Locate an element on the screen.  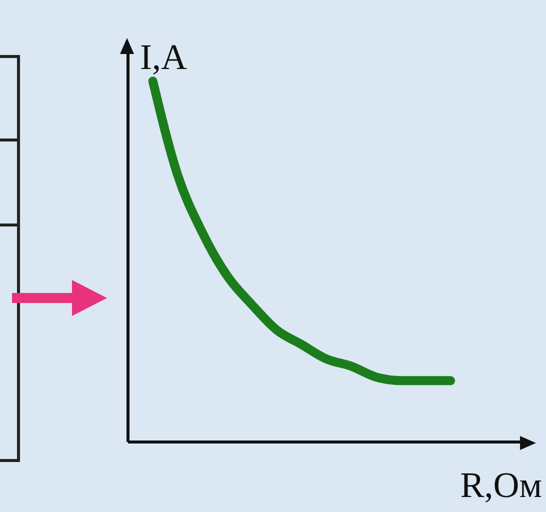
x-axis-title: R,Ом is located at coordinates (501, 485).